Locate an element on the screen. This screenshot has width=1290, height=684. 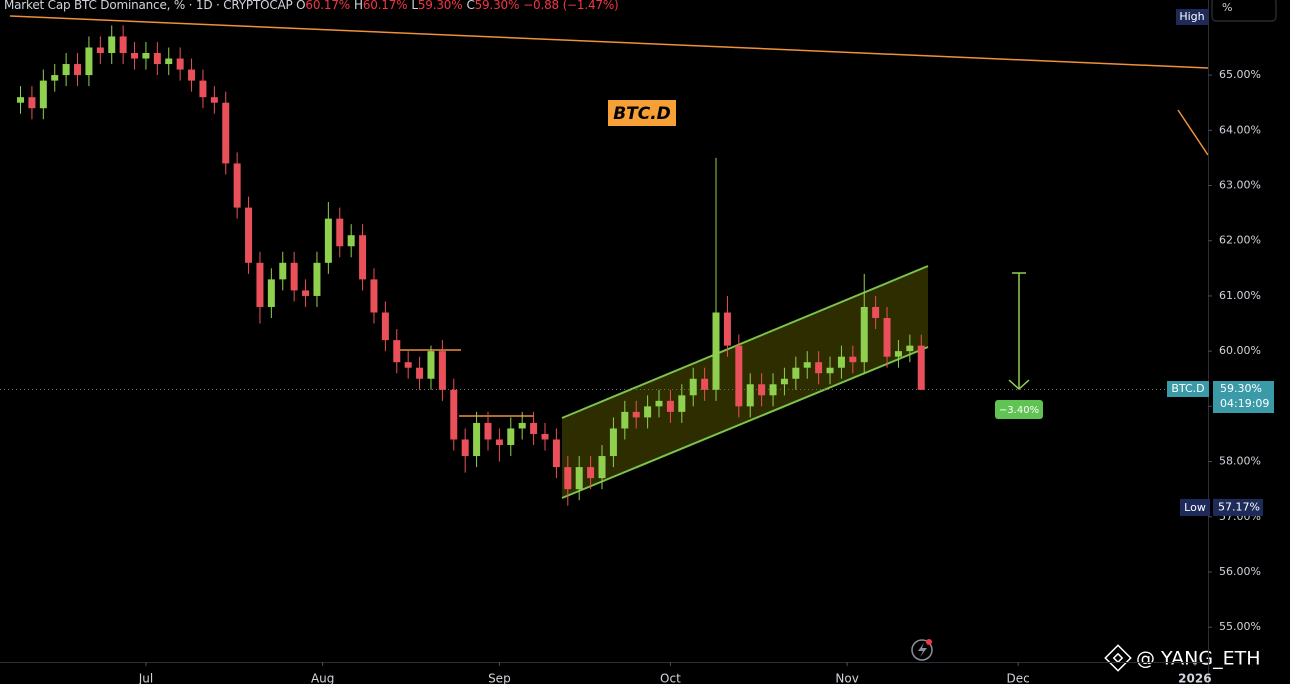
replay-icon is located at coordinates (922, 650).